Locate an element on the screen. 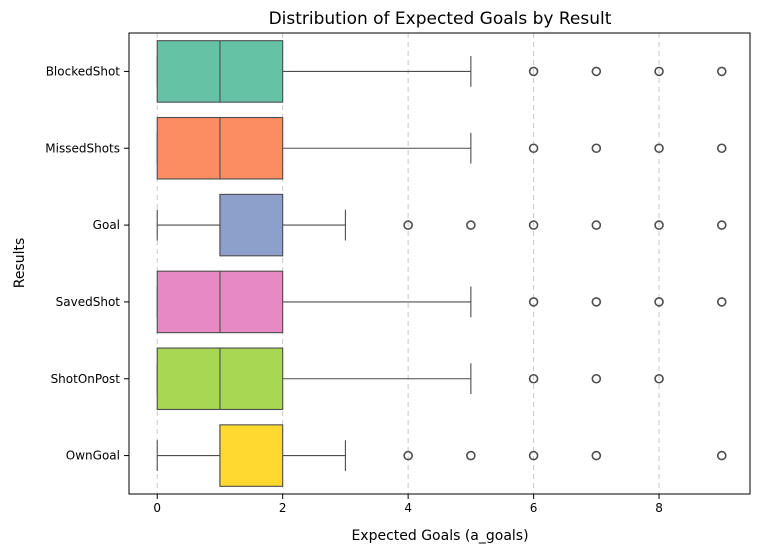 The image size is (759, 552). box-group-Goal is located at coordinates (441, 225).